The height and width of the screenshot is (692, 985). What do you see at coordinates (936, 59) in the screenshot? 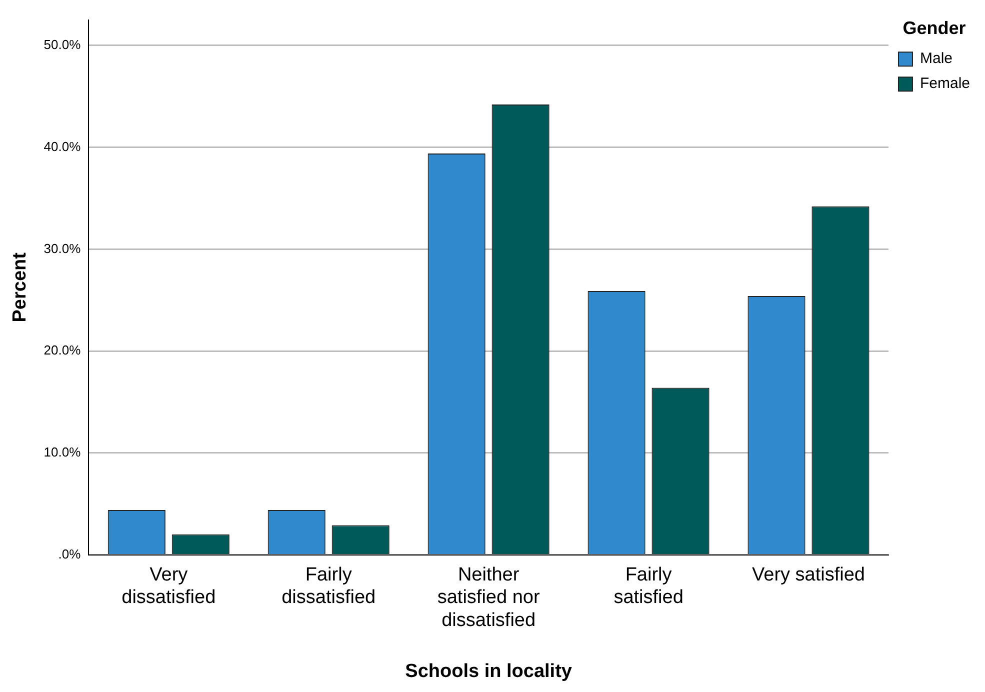
I see `legend-label: Male` at bounding box center [936, 59].